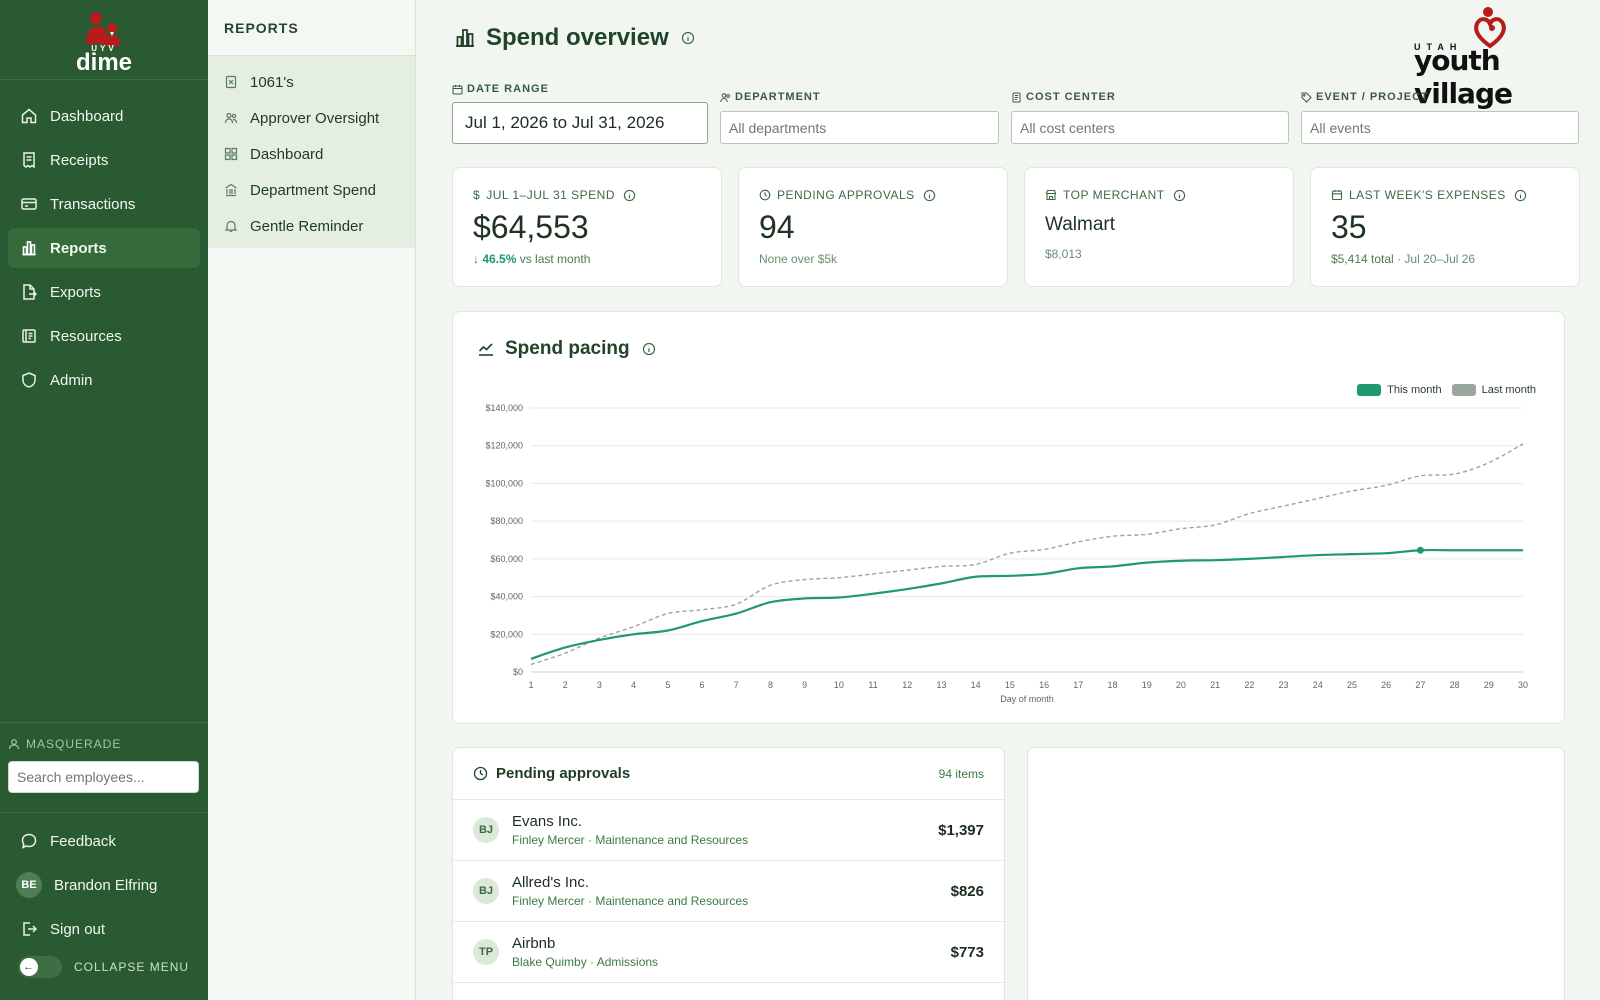 The image size is (1600, 1000). Describe the element at coordinates (1440, 97) in the screenshot. I see `event-project-label: EVENT / PROJECT` at that location.